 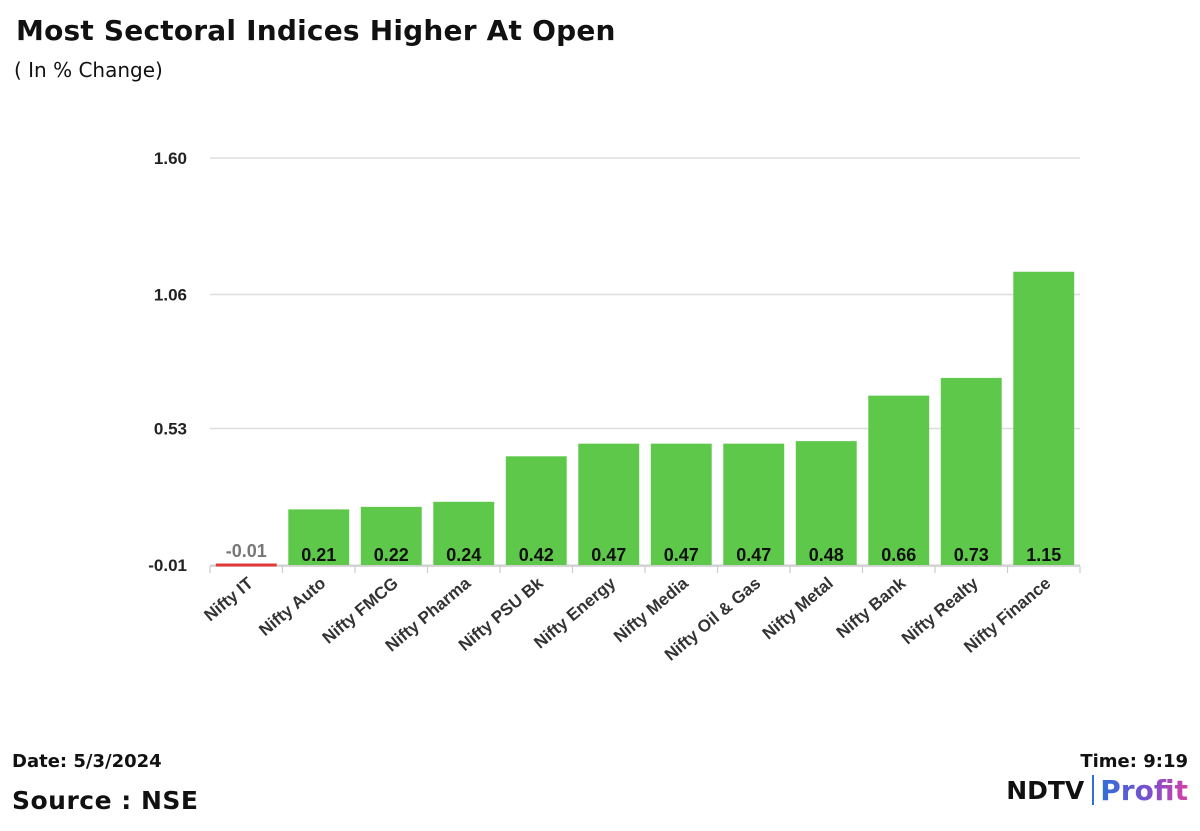 I want to click on y-tick-label: 1.06, so click(x=170, y=295).